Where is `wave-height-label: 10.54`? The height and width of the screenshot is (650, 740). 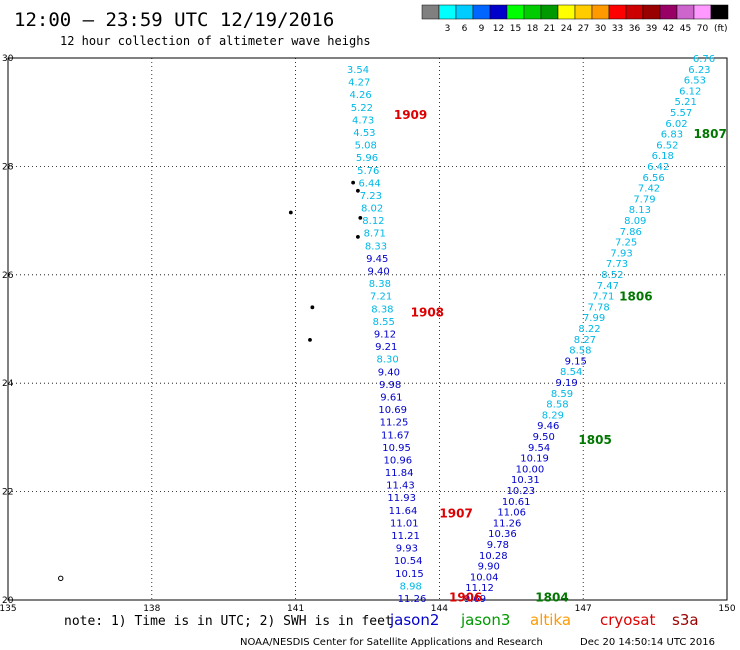
wave-height-label: 10.54 is located at coordinates (408, 561).